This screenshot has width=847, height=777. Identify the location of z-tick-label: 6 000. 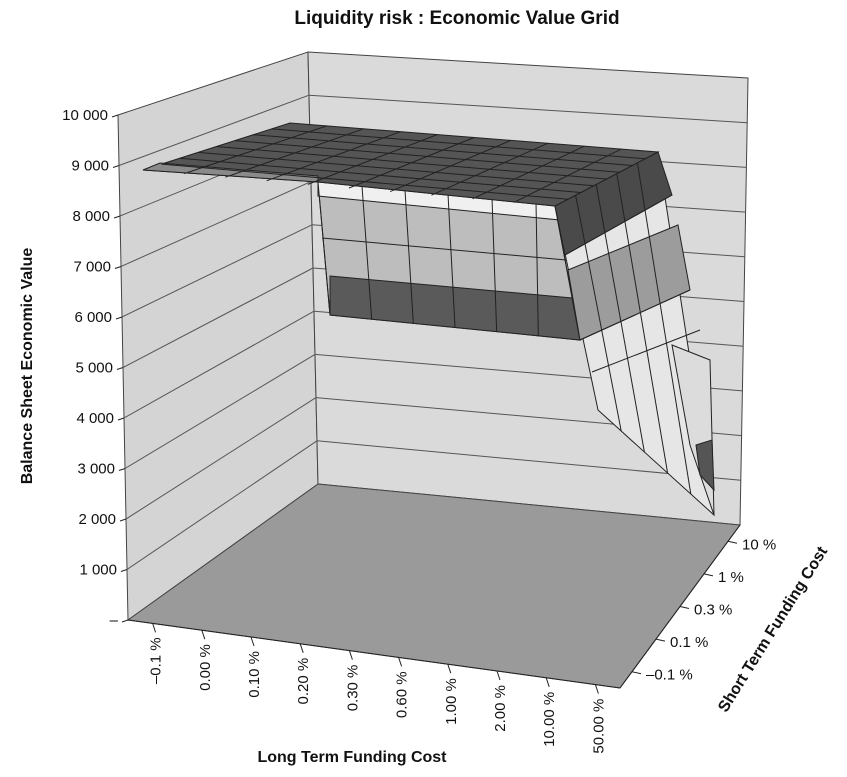
(93, 317).